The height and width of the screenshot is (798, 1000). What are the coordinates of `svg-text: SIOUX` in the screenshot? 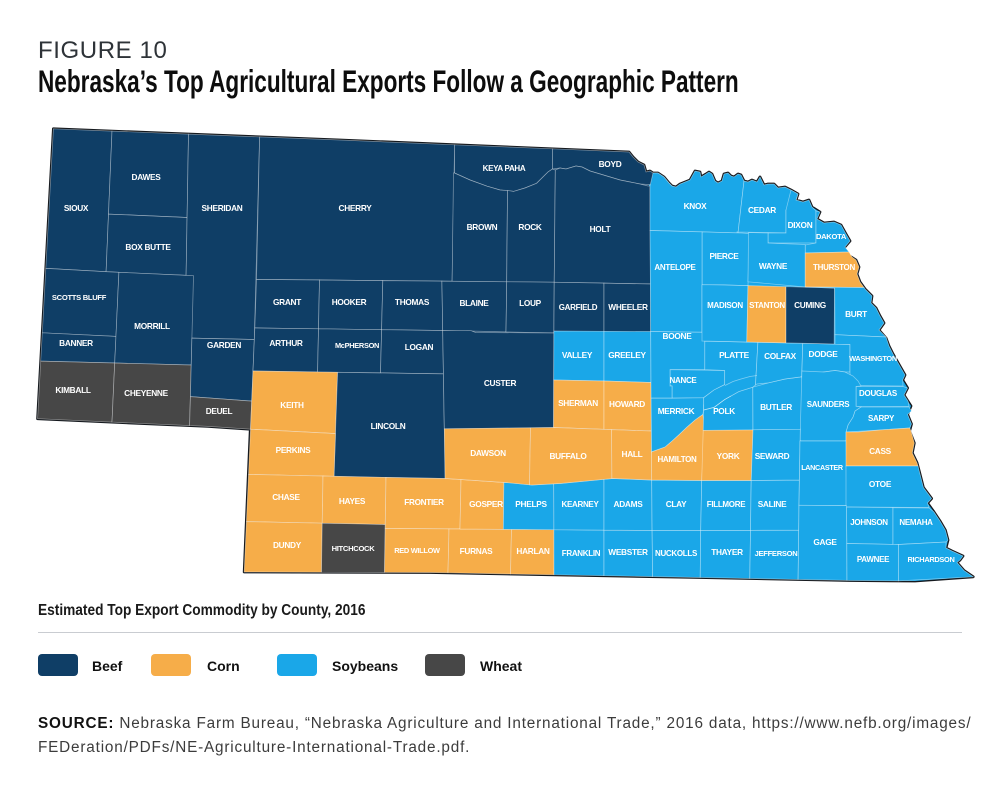 It's located at (76, 208).